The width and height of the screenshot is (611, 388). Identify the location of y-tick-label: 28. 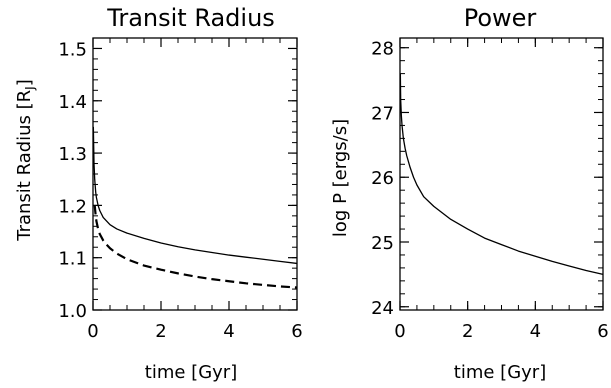
(382, 49).